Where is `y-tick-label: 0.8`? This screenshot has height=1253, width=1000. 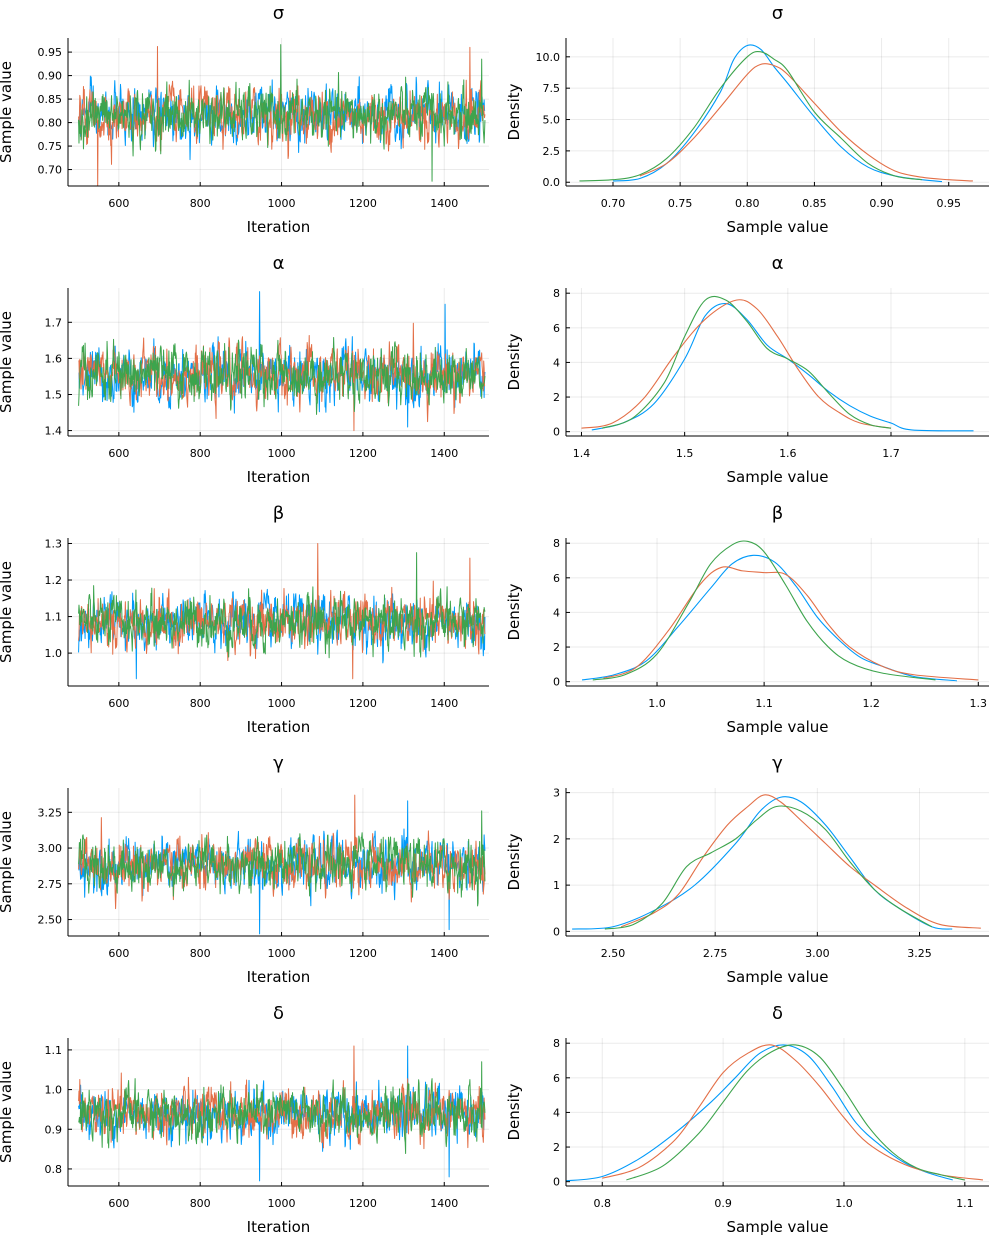 y-tick-label: 0.8 is located at coordinates (54, 1169).